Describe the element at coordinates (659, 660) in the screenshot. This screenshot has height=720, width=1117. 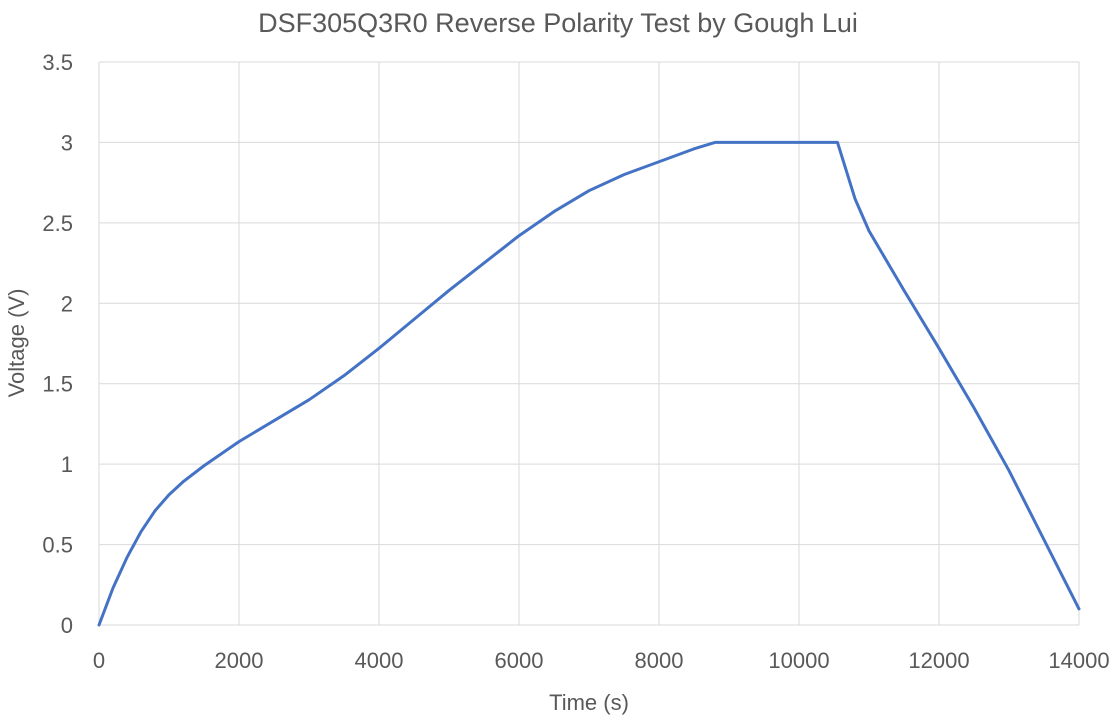
I see `x-tick-label: 8000` at that location.